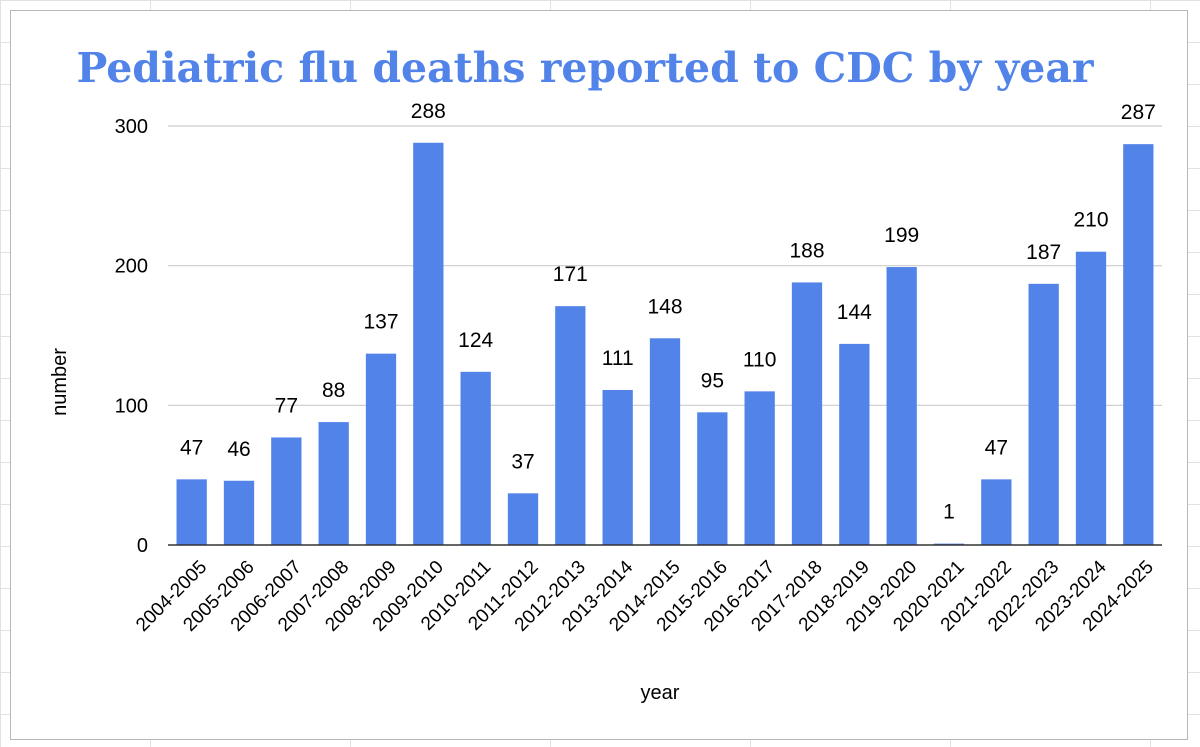 The image size is (1200, 747). What do you see at coordinates (617, 467) in the screenshot?
I see `bar-2013-2014` at bounding box center [617, 467].